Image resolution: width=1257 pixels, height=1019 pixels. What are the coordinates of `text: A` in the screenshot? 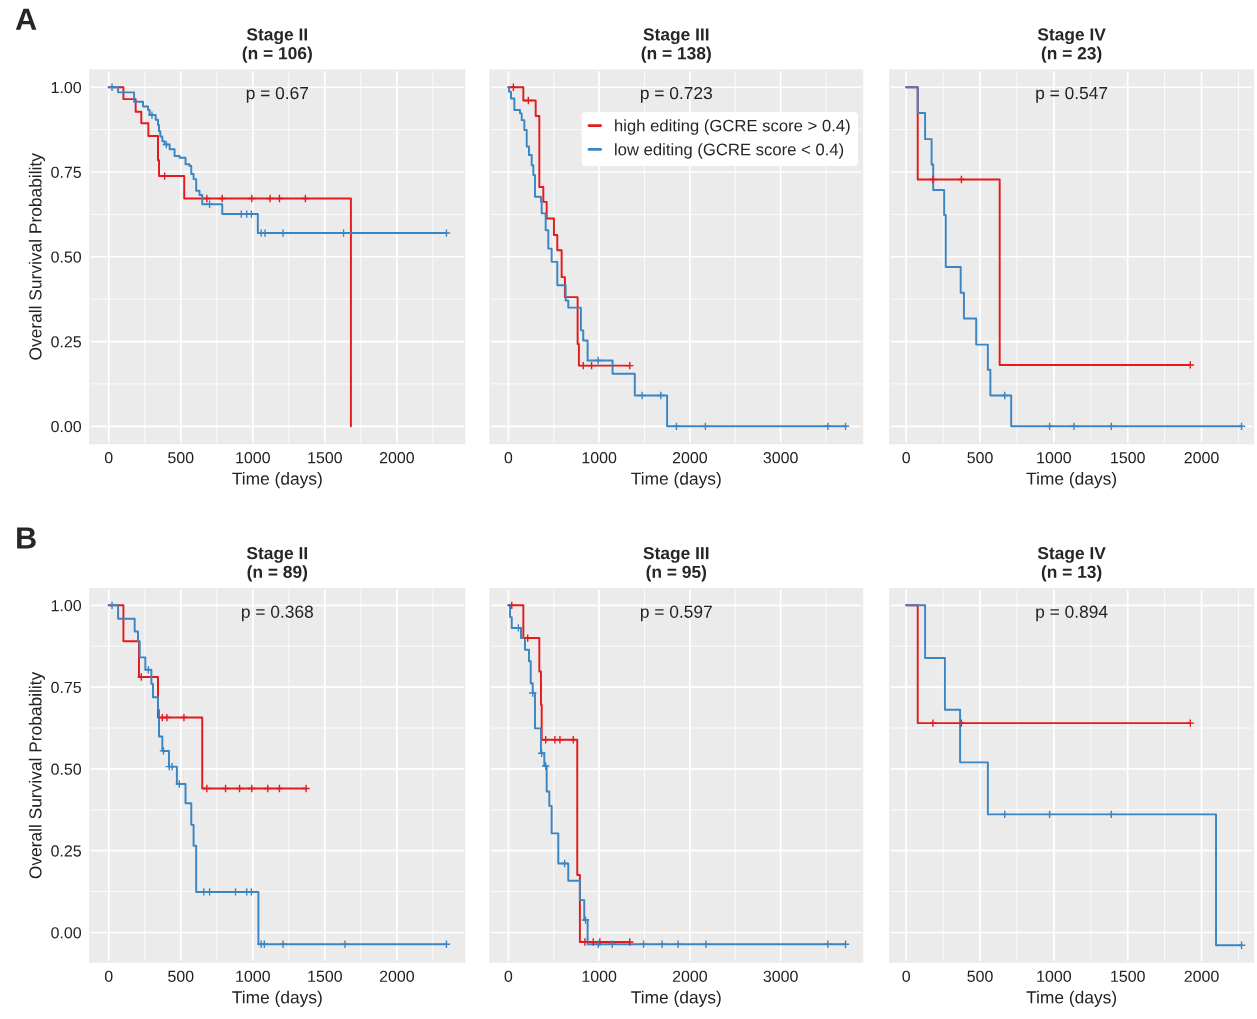 It's located at (26, 19).